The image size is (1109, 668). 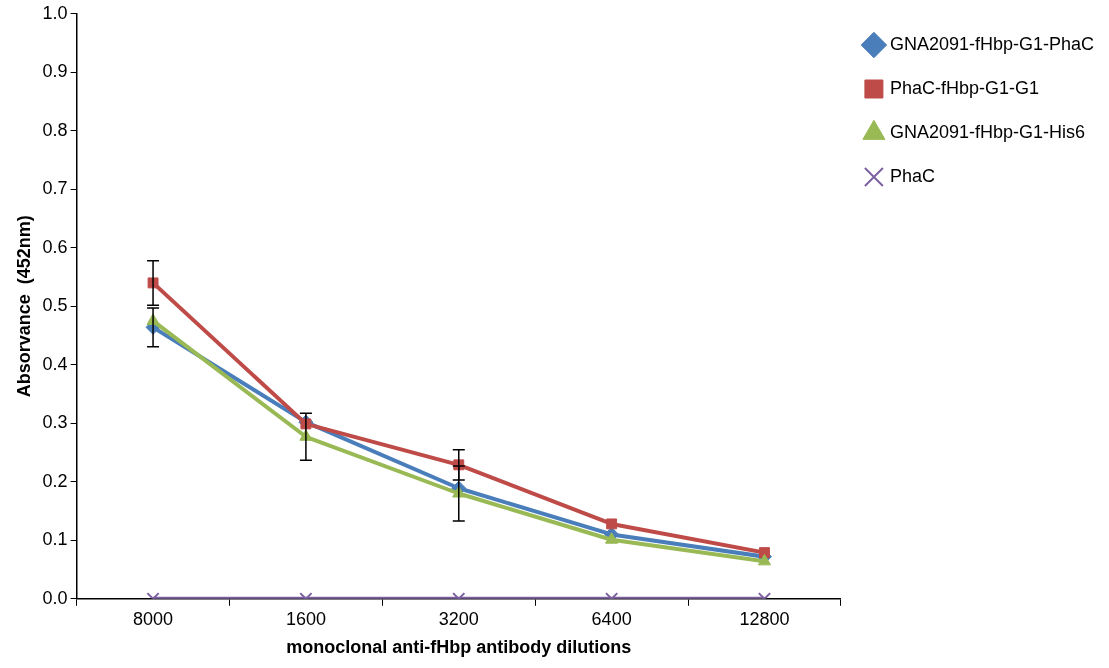 What do you see at coordinates (764, 618) in the screenshot?
I see `x-tick-label: 12800` at bounding box center [764, 618].